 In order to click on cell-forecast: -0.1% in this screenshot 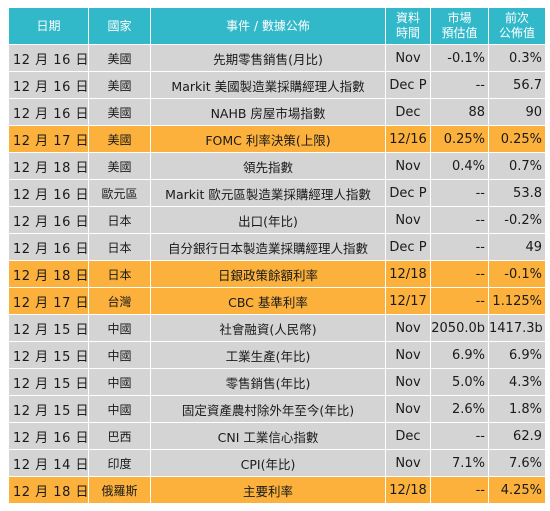, I will do `click(459, 58)`.